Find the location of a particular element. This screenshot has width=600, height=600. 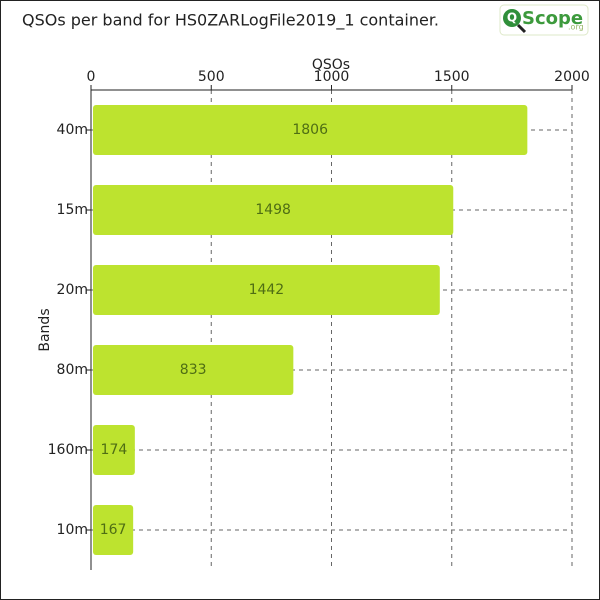

x-tick-label: 0 is located at coordinates (91, 77).